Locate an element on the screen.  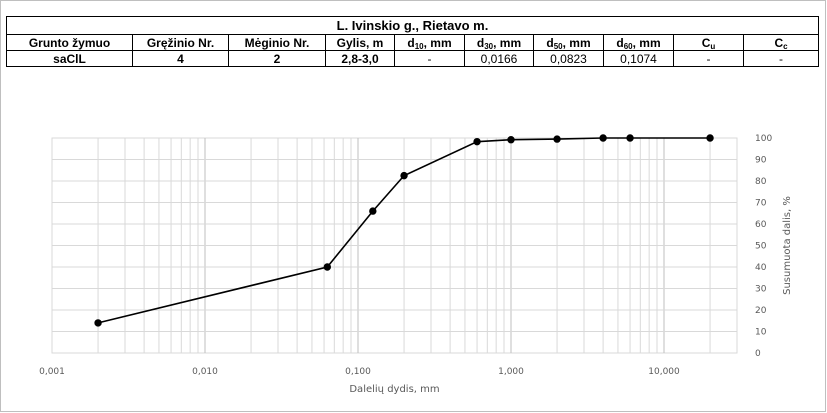
table-cell: 0,0166 is located at coordinates (499, 58).